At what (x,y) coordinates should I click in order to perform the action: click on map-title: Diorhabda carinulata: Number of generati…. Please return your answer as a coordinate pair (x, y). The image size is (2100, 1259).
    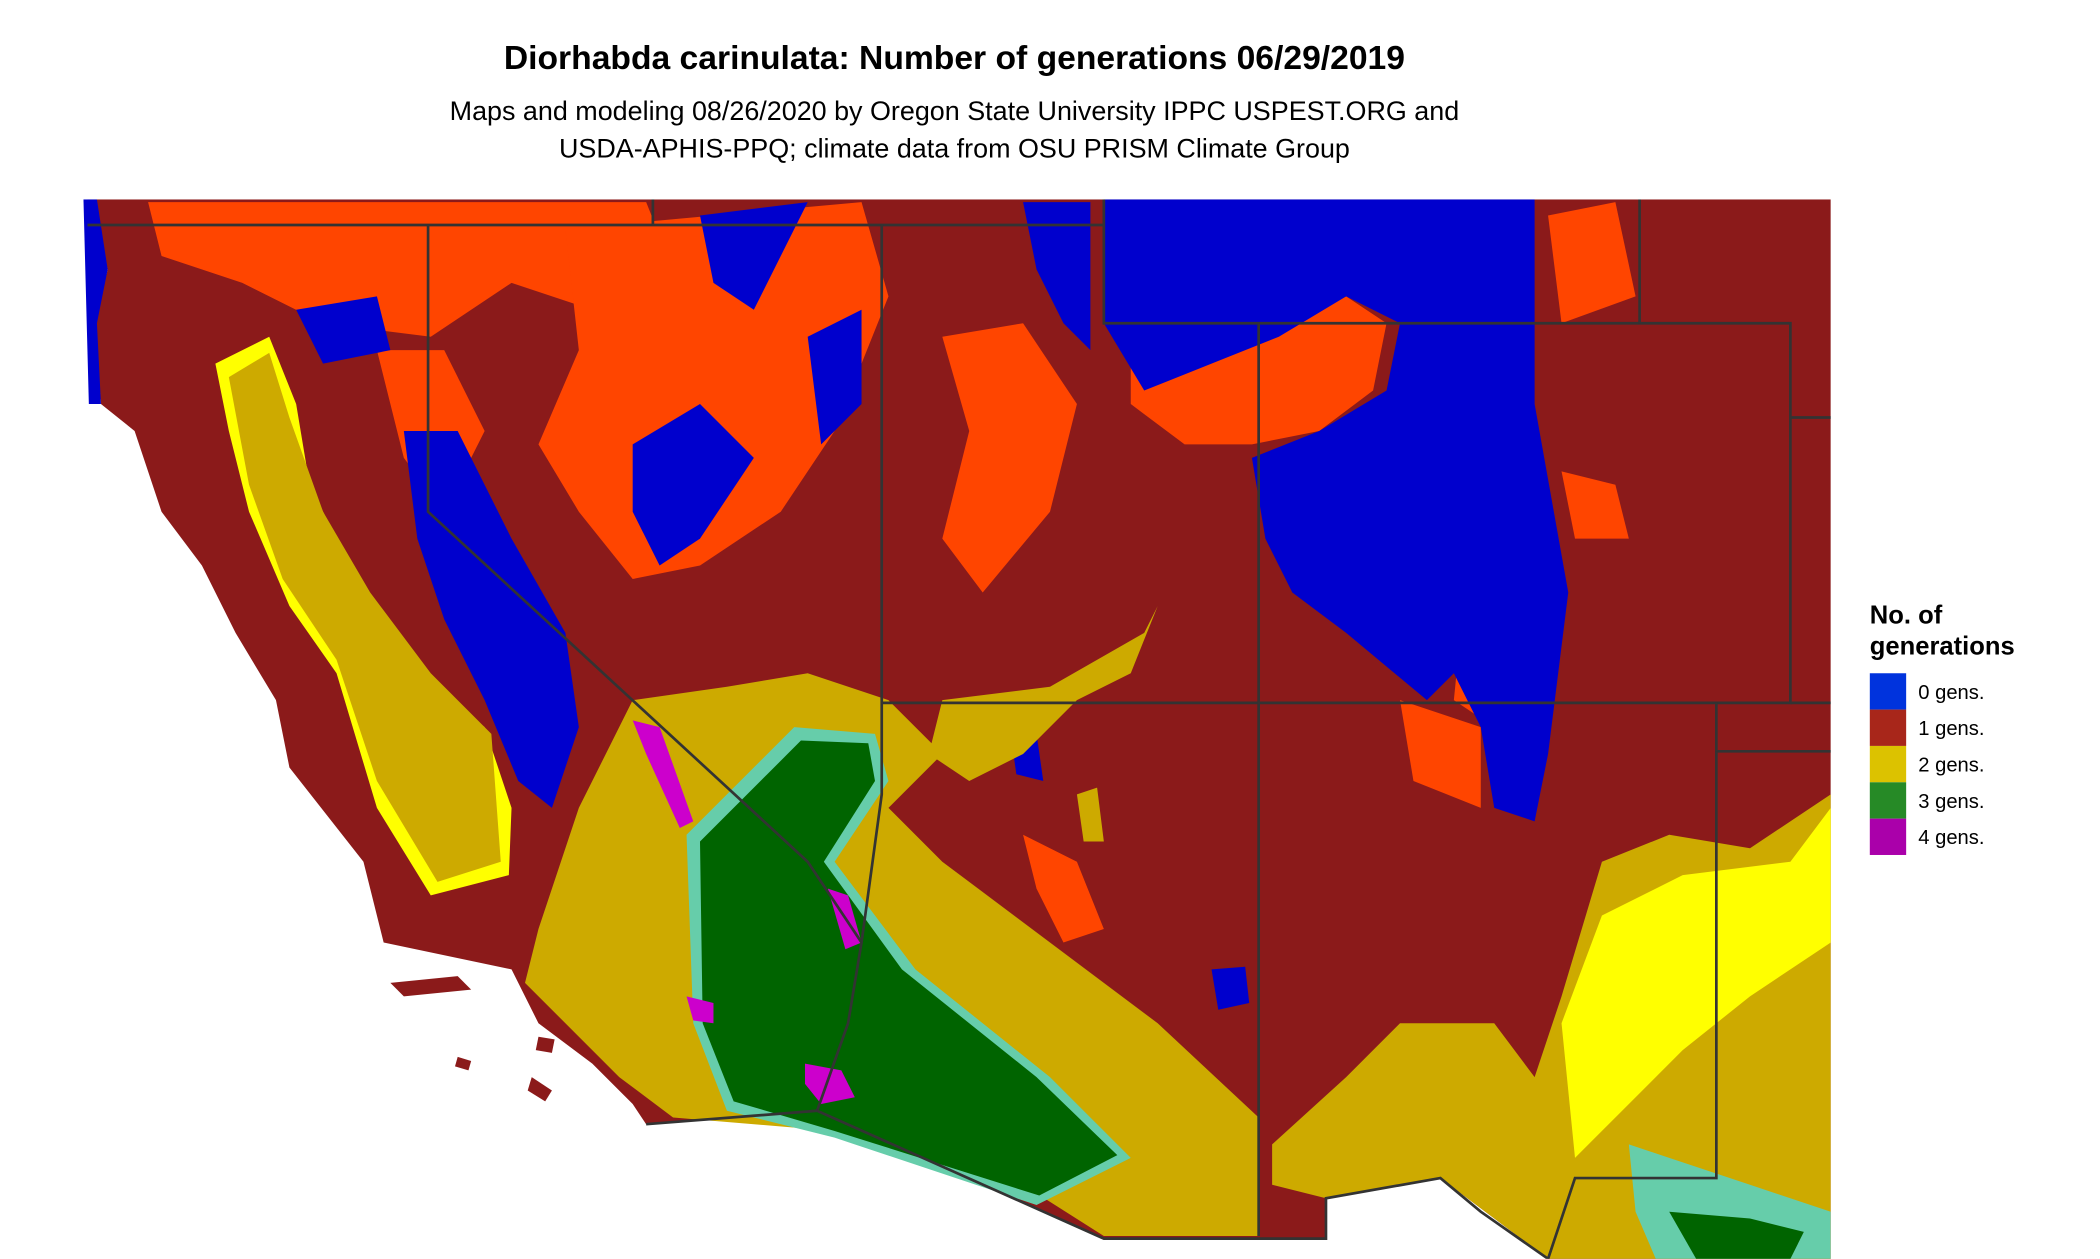
    Looking at the image, I should click on (954, 58).